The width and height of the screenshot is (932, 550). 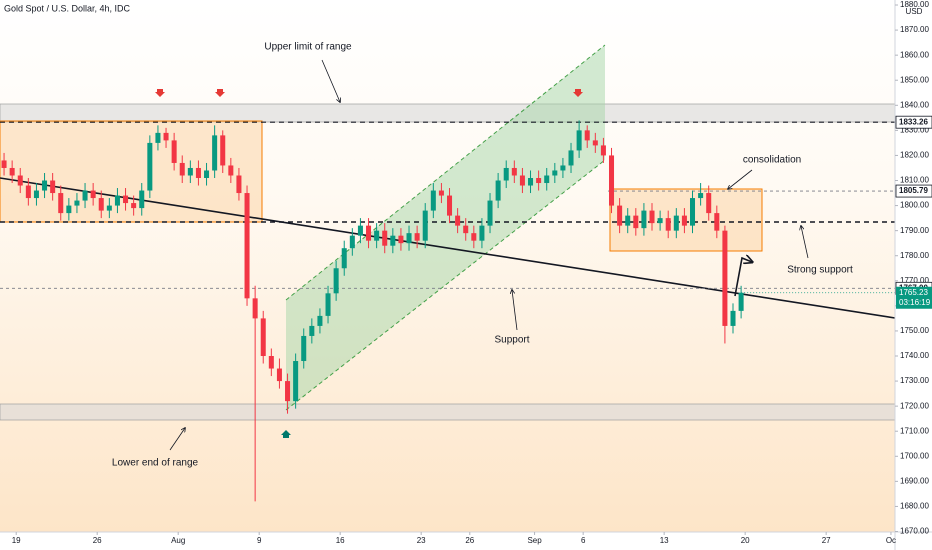 I want to click on y-tick-label: 1710.00, so click(x=914, y=430).